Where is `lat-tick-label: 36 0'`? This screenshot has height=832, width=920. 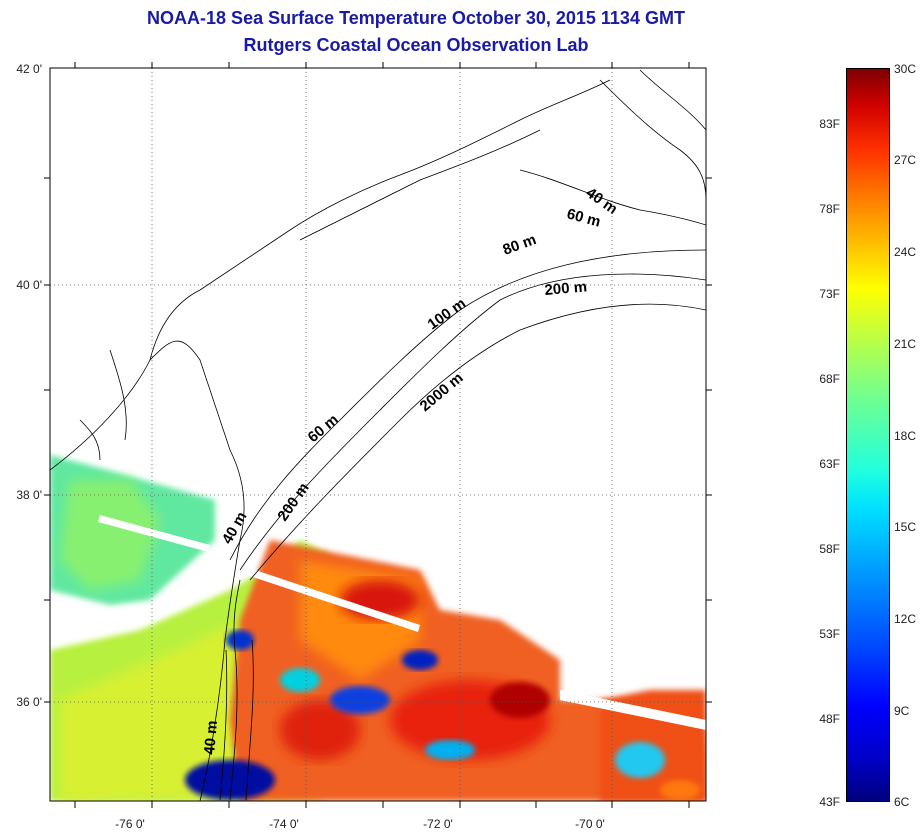
lat-tick-label: 36 0' is located at coordinates (29, 702).